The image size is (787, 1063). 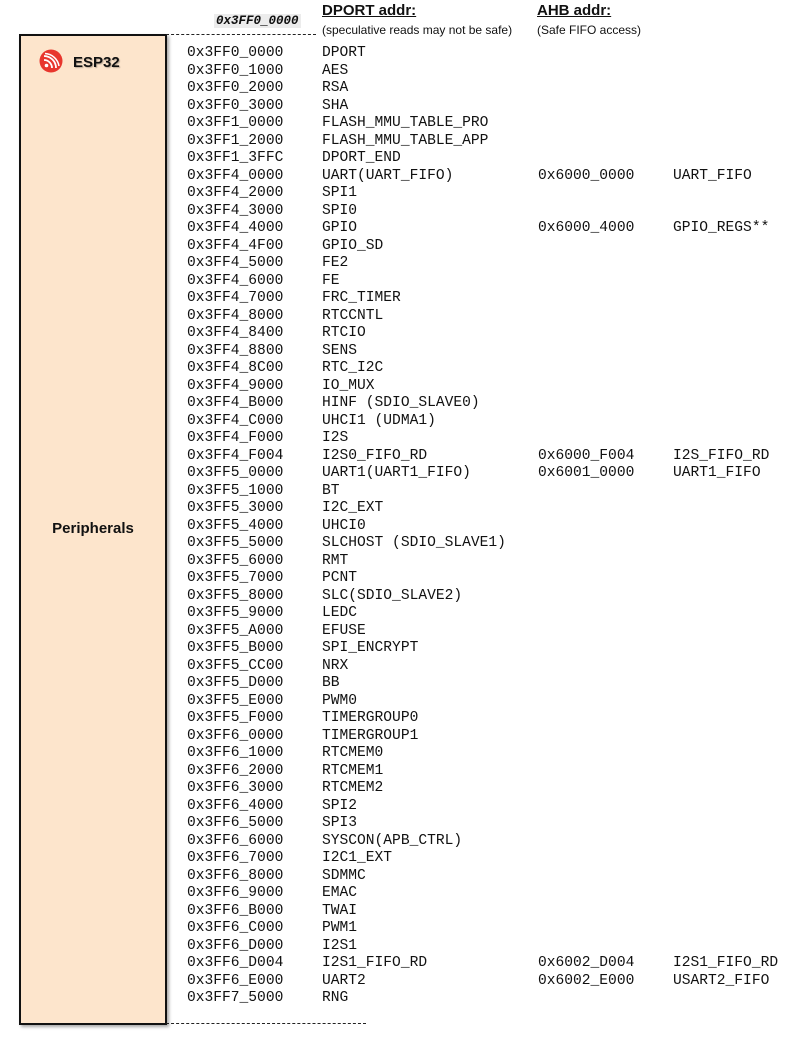 I want to click on map-row: 0x3FF6_6000 SYSCON(APB_CTRL), so click(x=487, y=842).